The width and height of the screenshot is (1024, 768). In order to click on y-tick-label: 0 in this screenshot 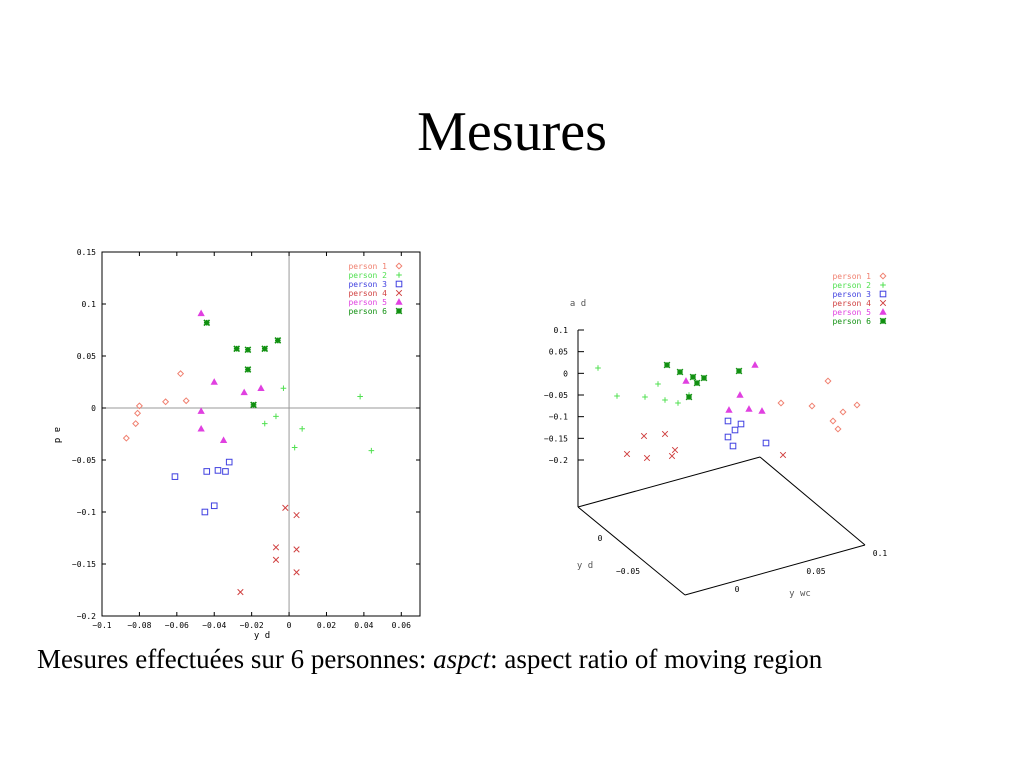, I will do `click(93, 408)`.